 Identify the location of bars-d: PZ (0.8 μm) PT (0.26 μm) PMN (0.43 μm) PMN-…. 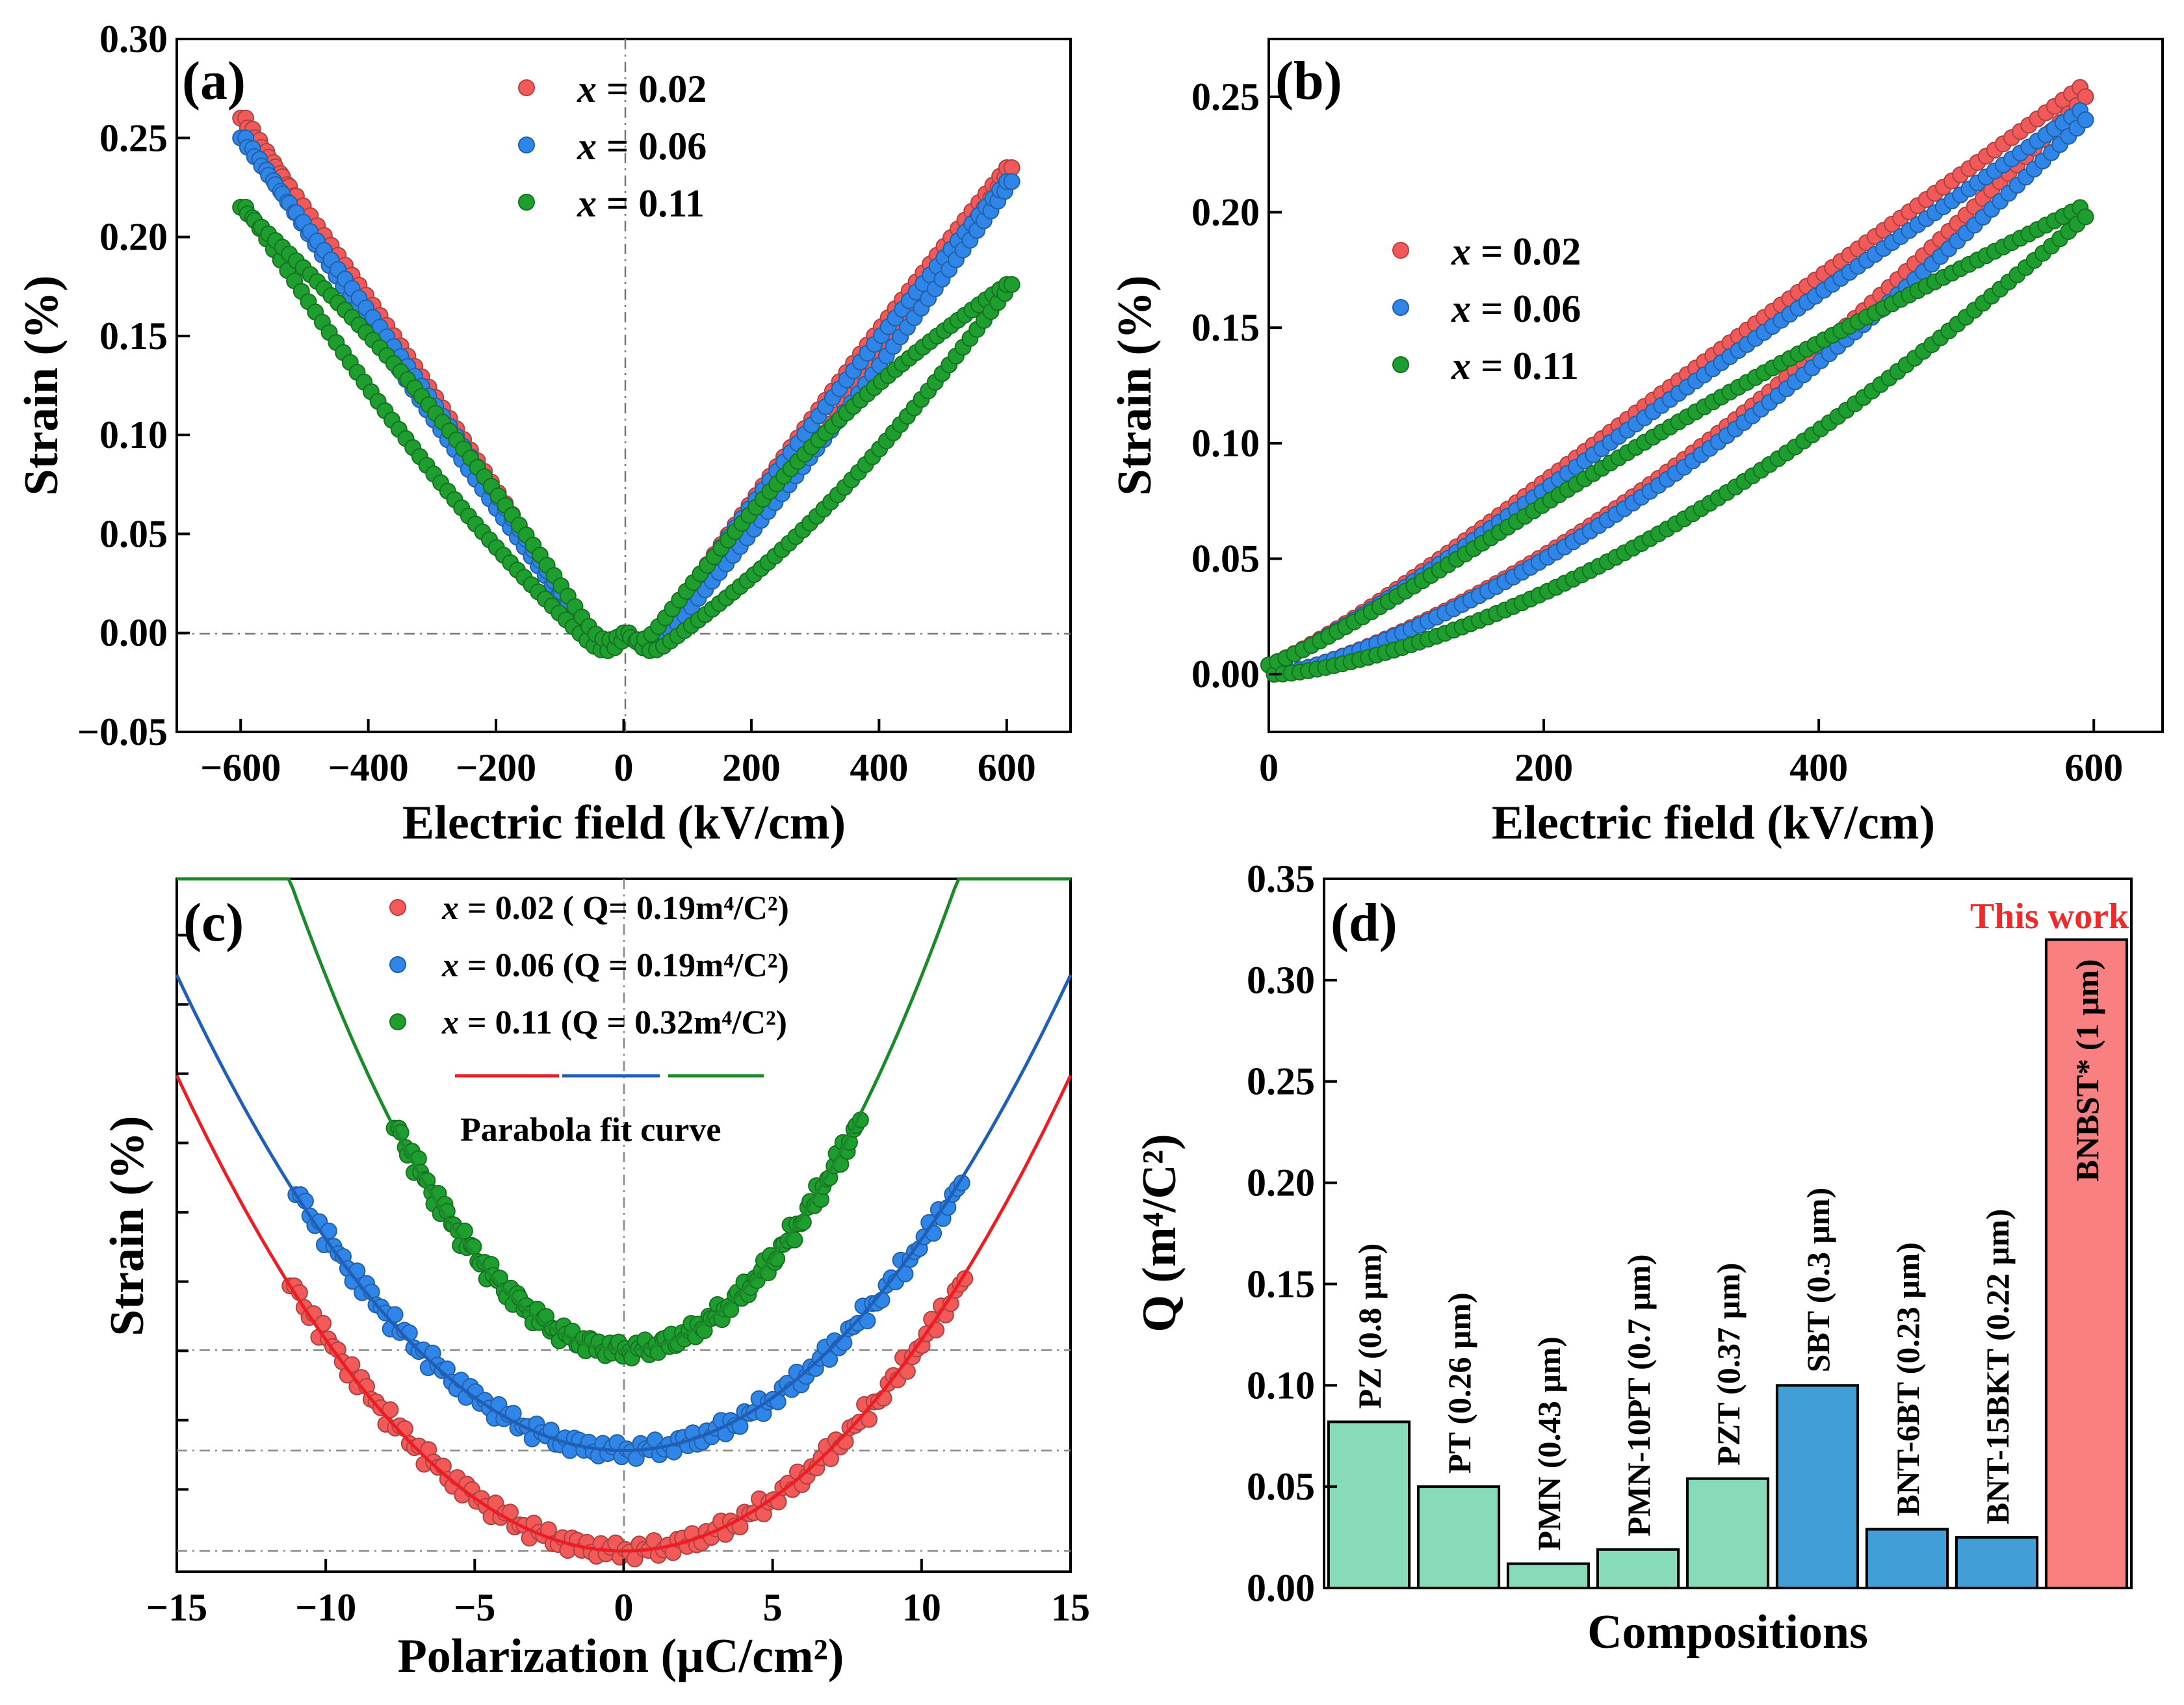
(1728, 1264).